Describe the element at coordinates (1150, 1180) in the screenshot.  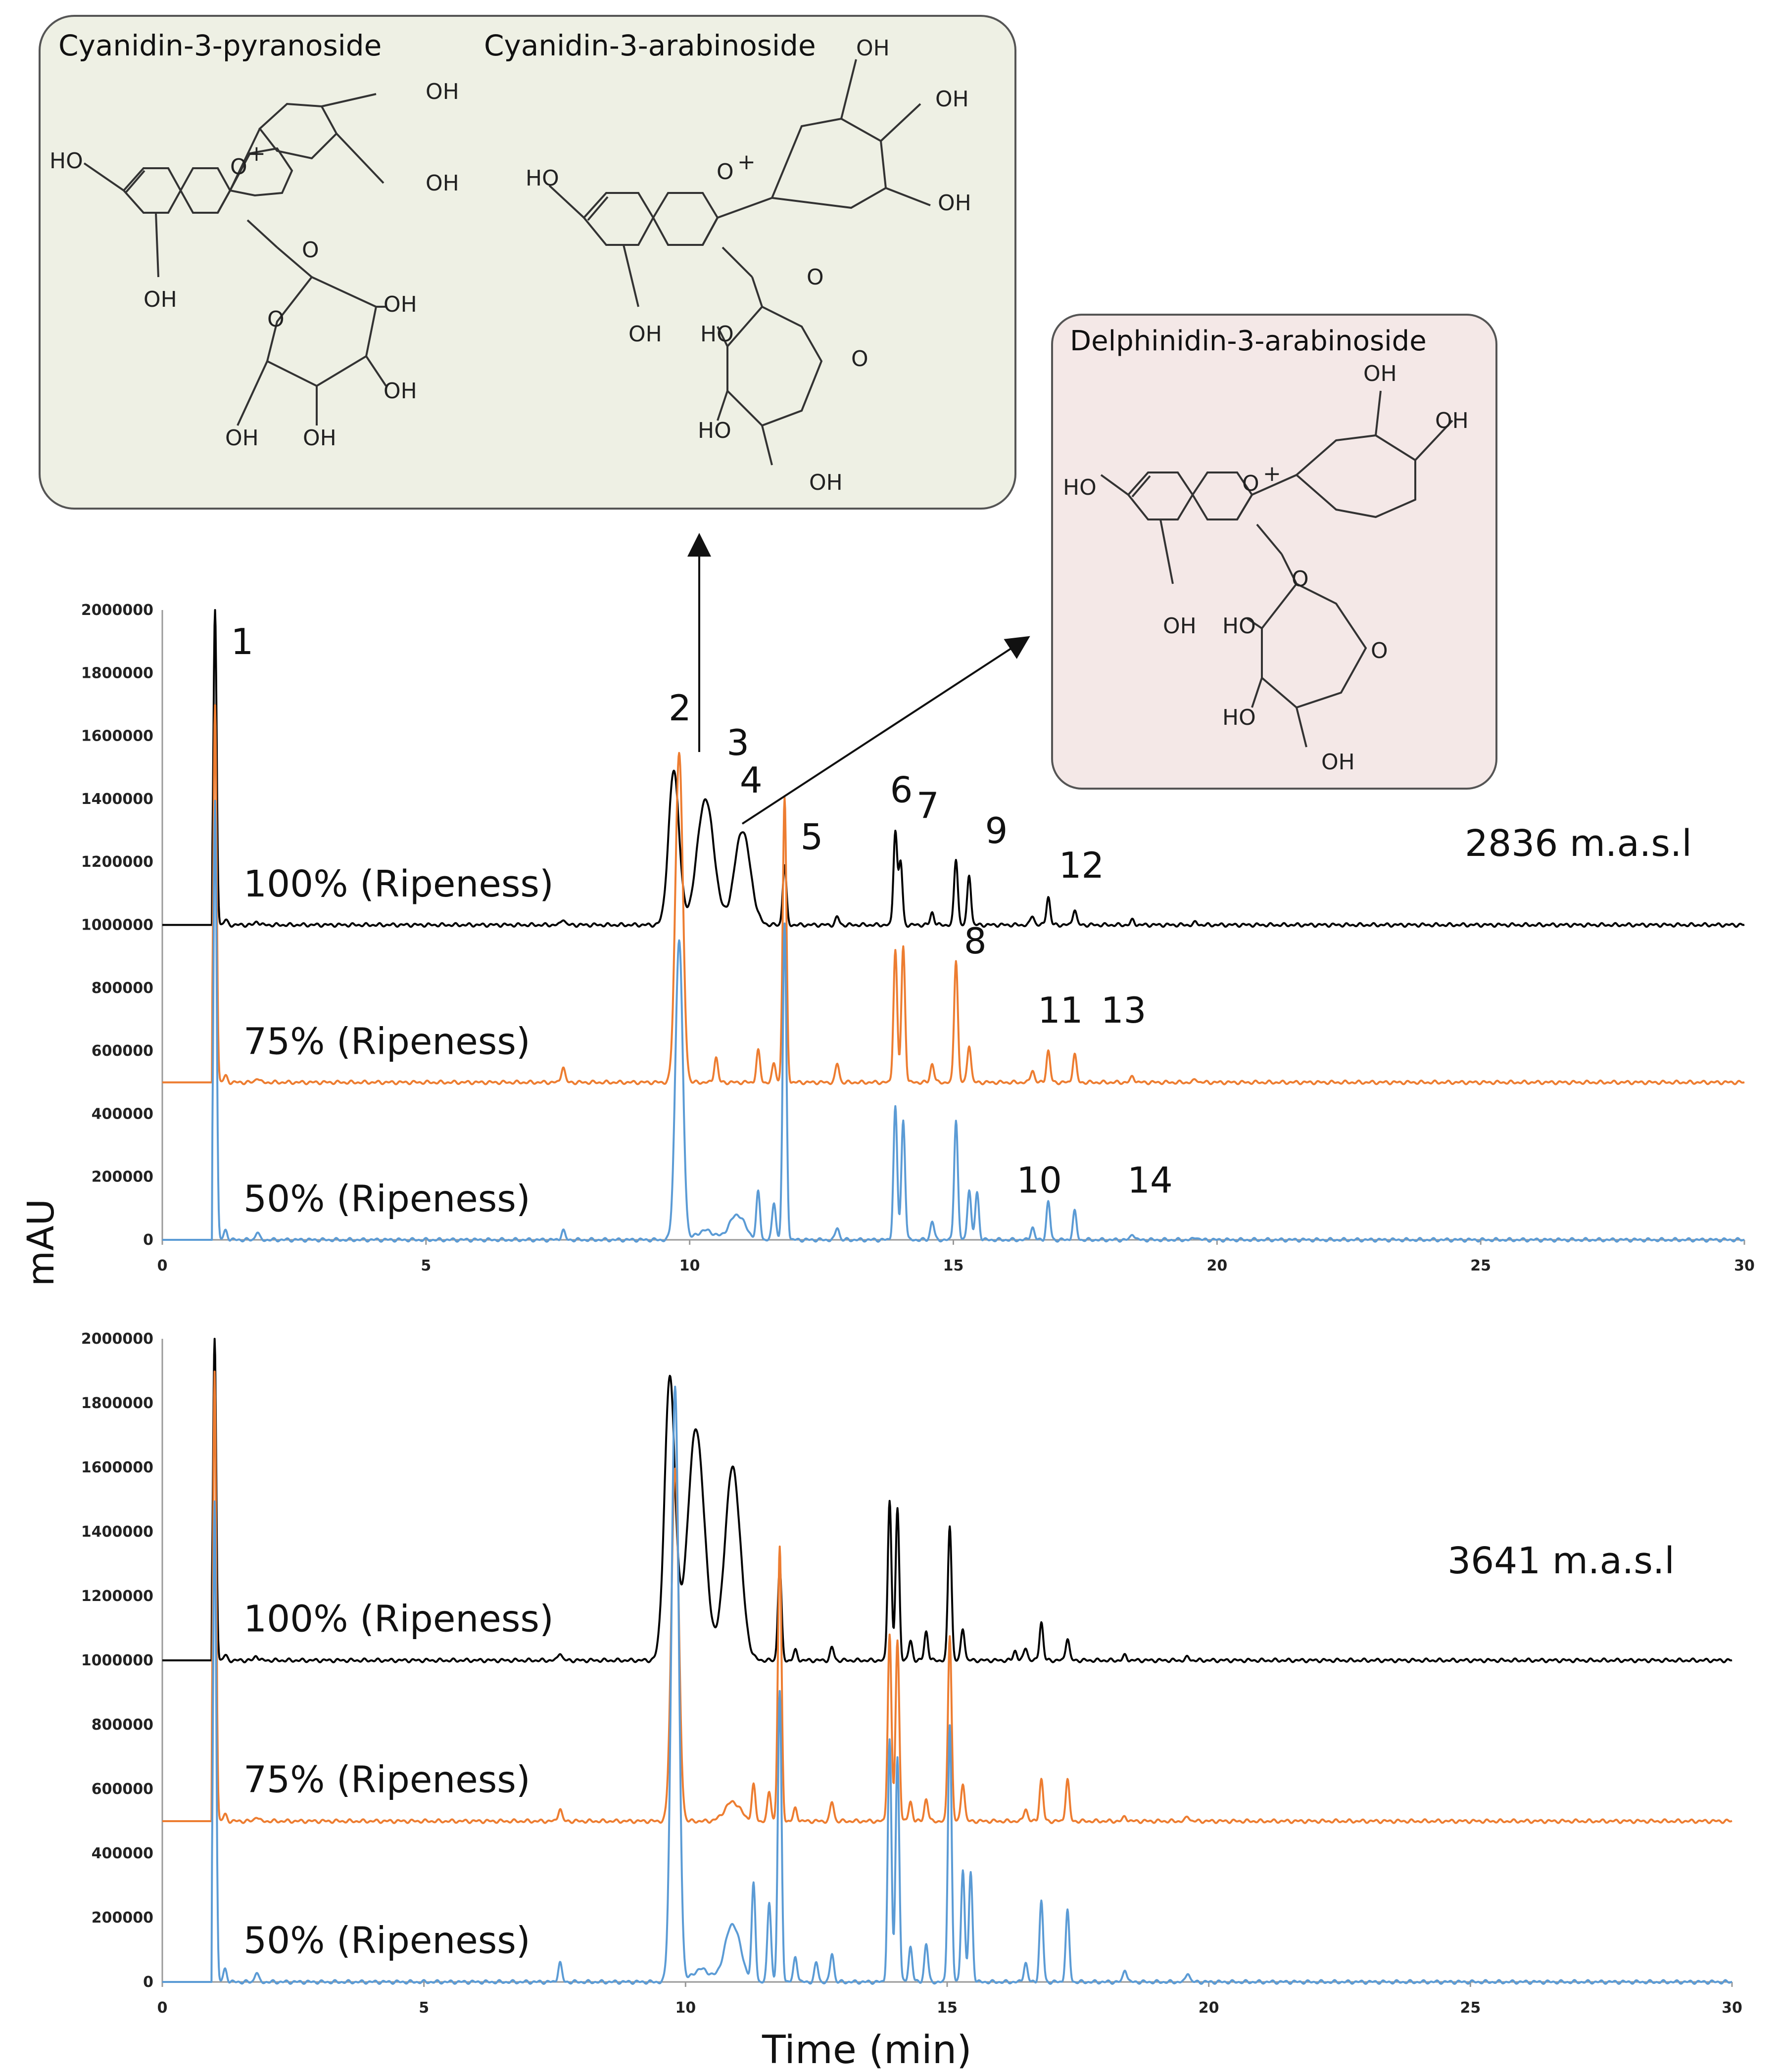
I see `peak-label: 14` at that location.